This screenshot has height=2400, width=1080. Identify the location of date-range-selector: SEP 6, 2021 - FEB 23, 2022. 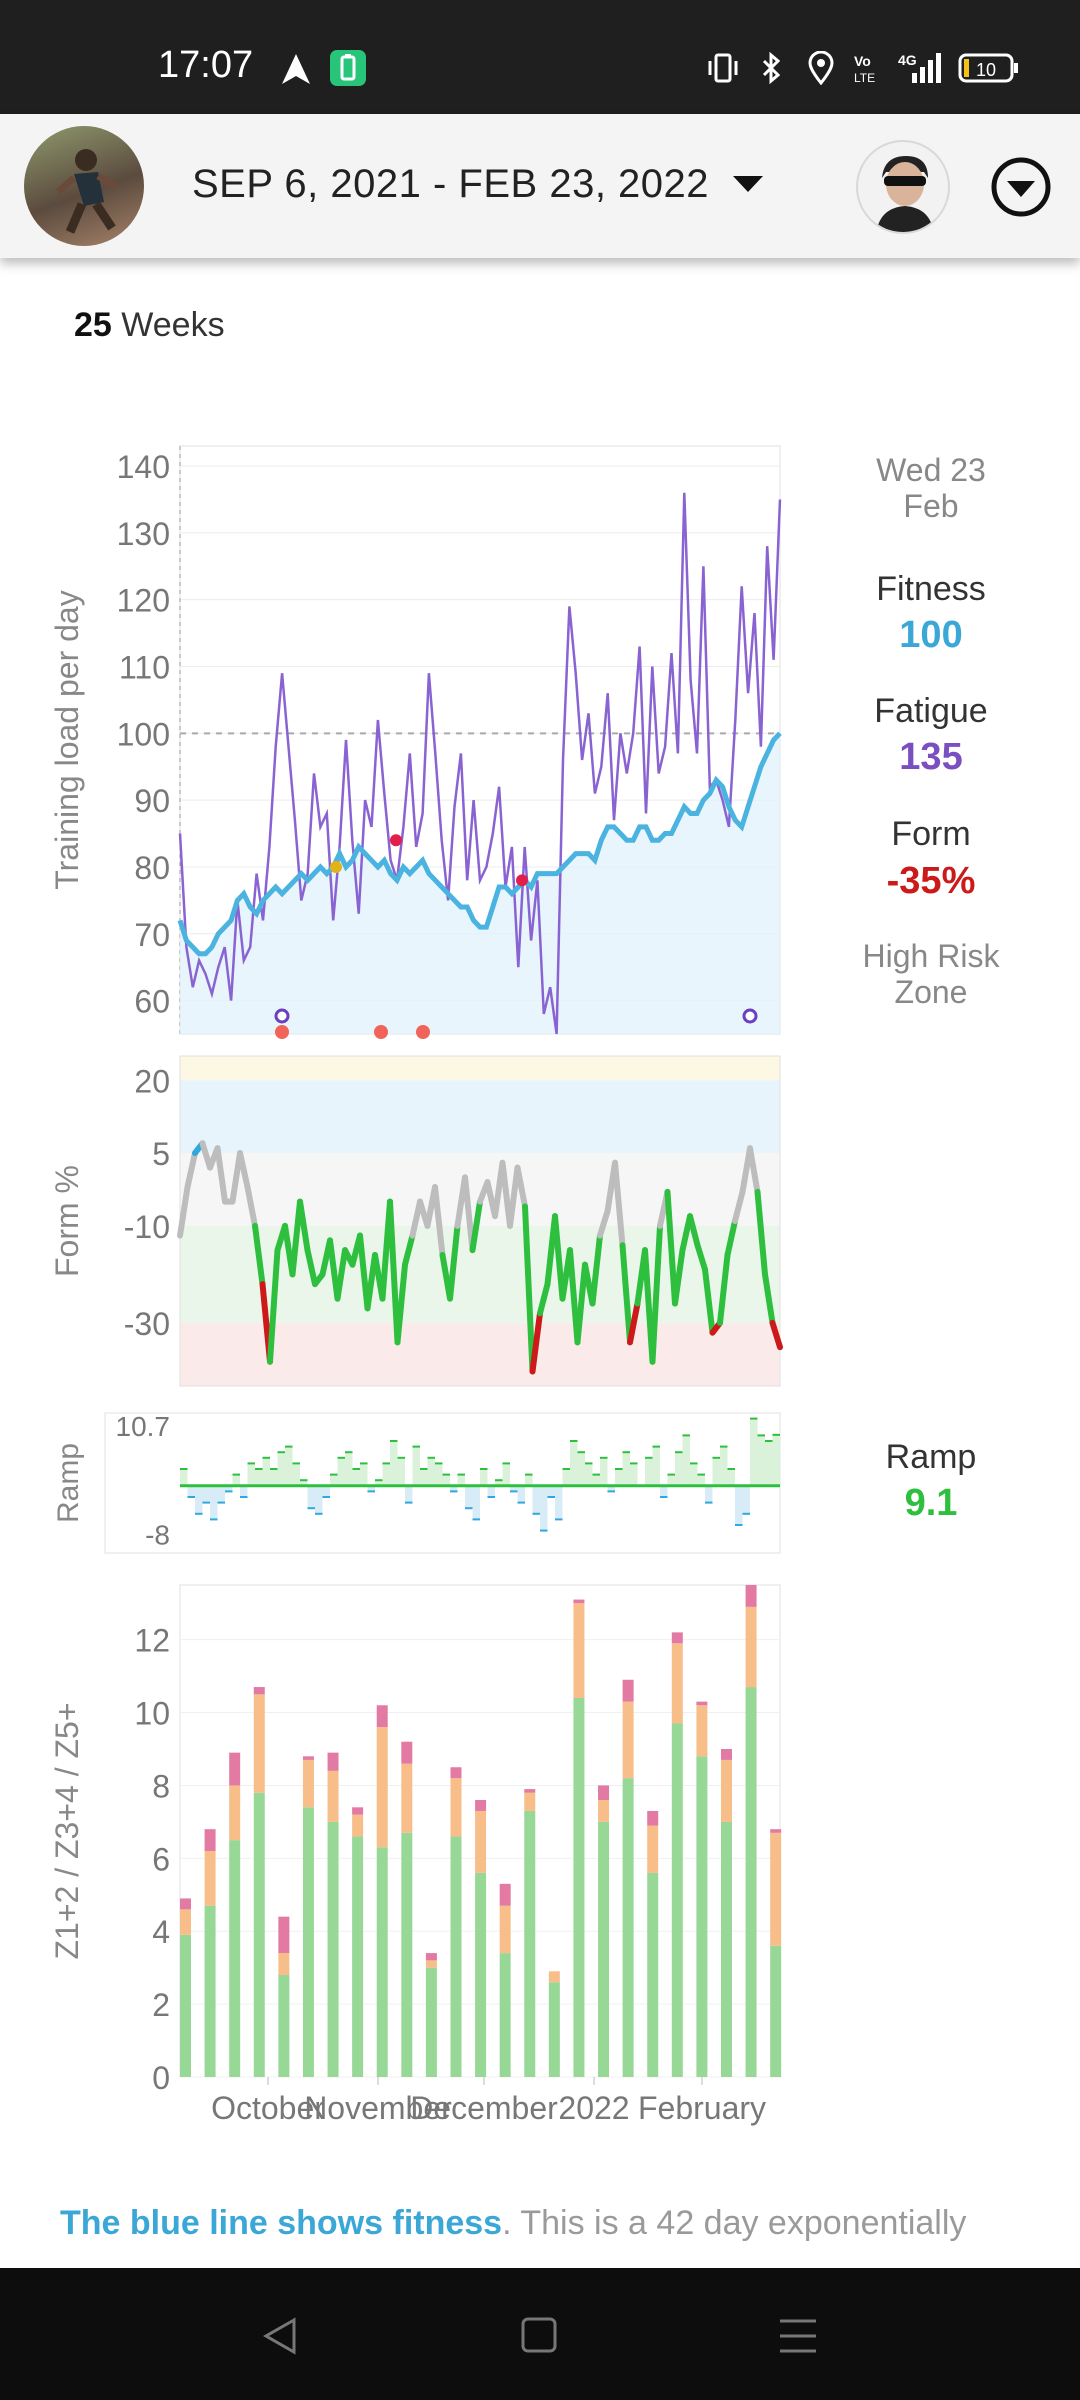
(478, 184).